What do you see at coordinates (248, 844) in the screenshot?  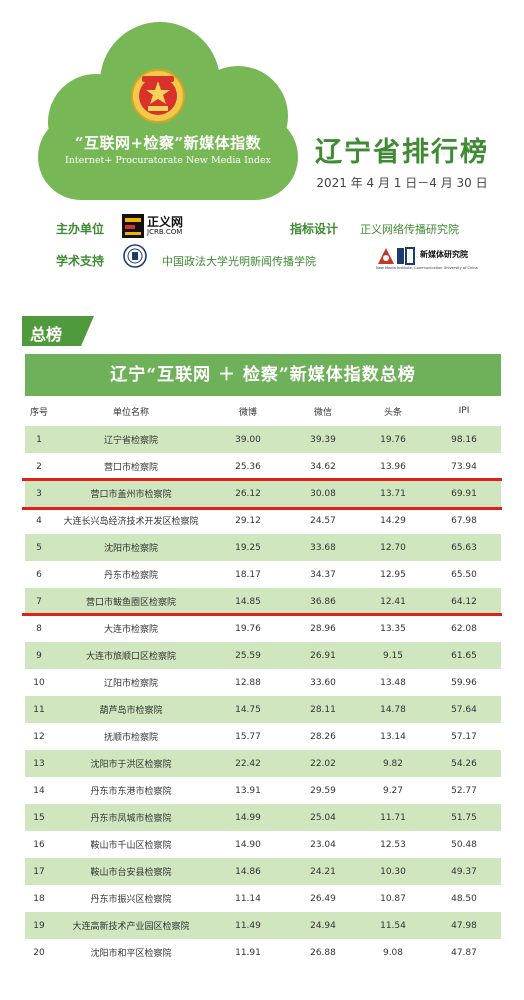 I see `cell-weibo: 14.90` at bounding box center [248, 844].